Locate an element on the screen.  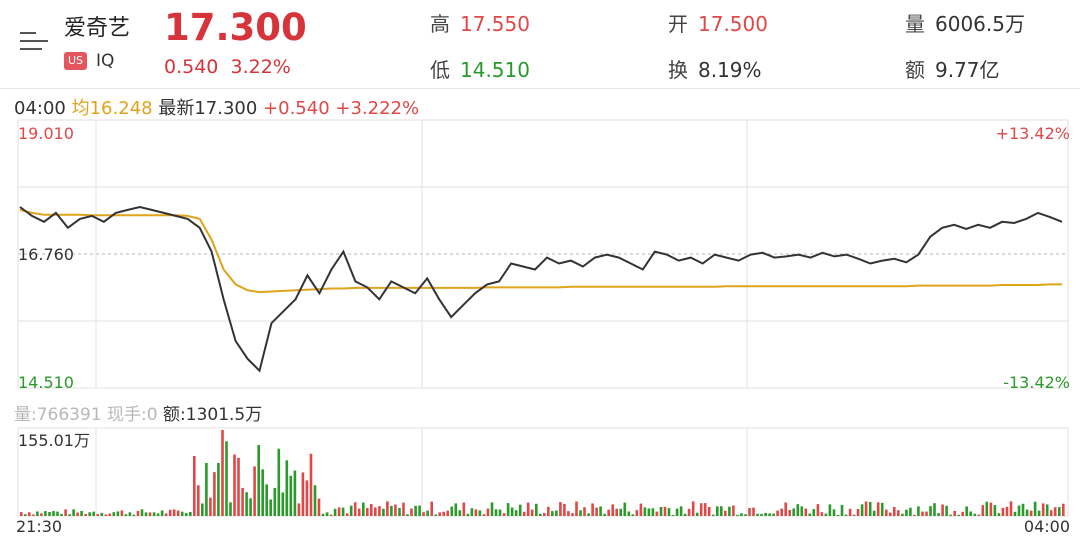
hand-value: 0 is located at coordinates (152, 415).